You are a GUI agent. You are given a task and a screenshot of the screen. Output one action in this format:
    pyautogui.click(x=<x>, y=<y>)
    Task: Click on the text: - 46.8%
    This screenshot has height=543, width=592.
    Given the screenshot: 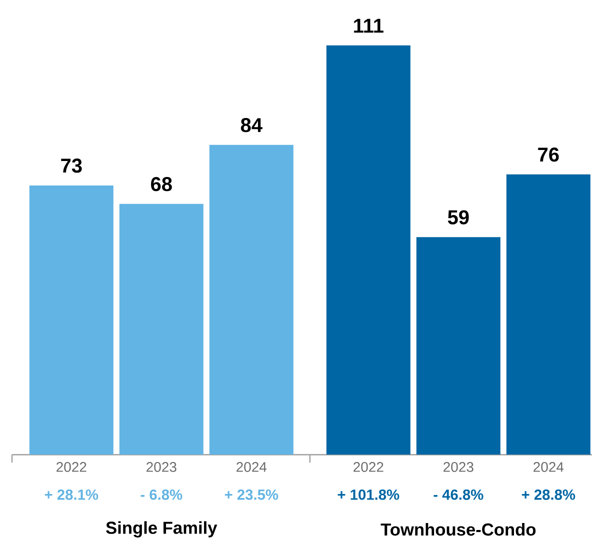 What is the action you would take?
    pyautogui.click(x=459, y=495)
    